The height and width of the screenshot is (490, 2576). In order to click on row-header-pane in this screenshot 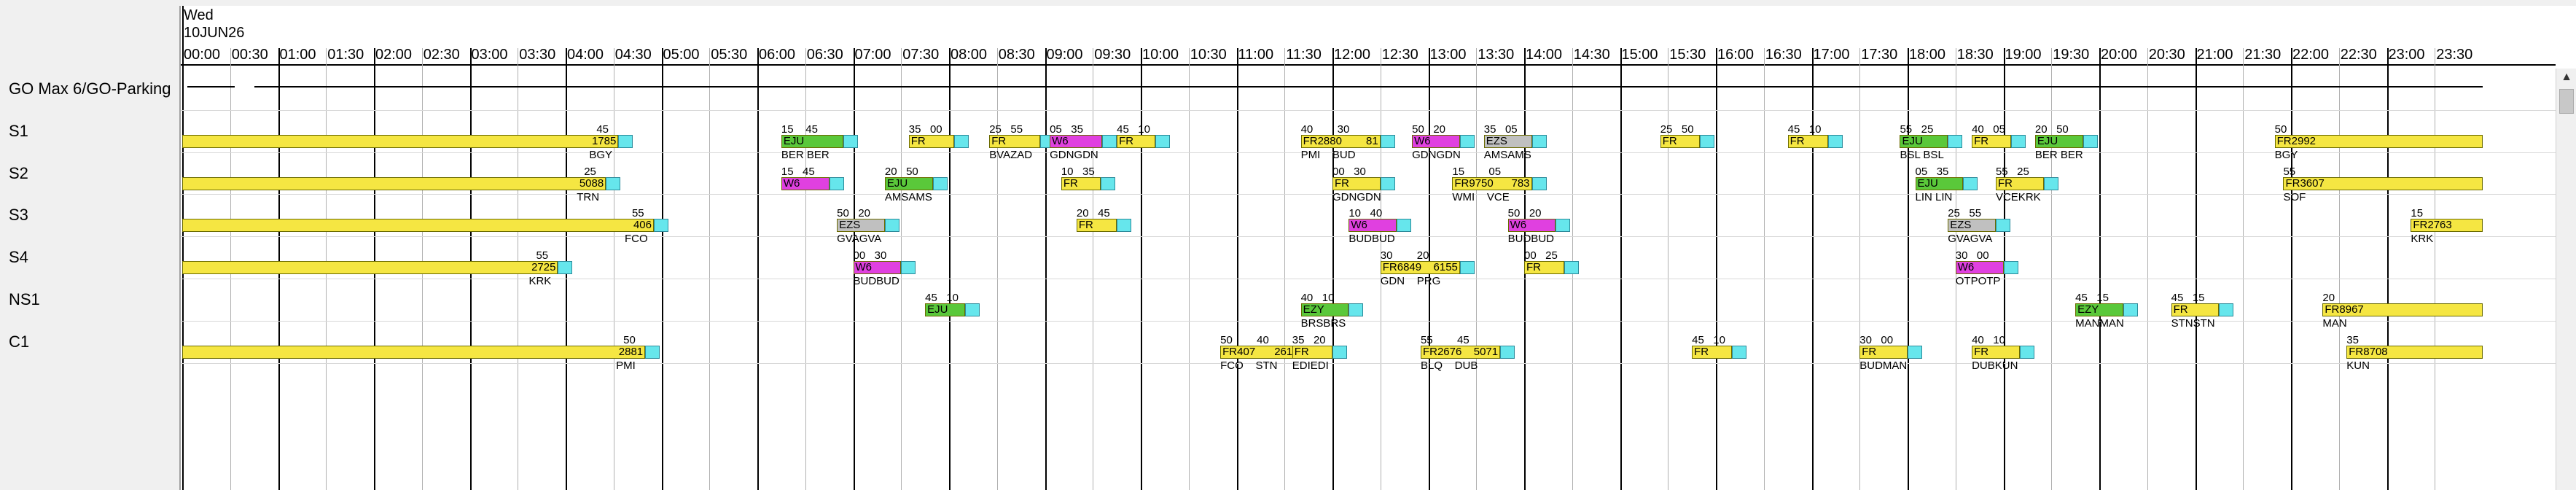, I will do `click(90, 248)`.